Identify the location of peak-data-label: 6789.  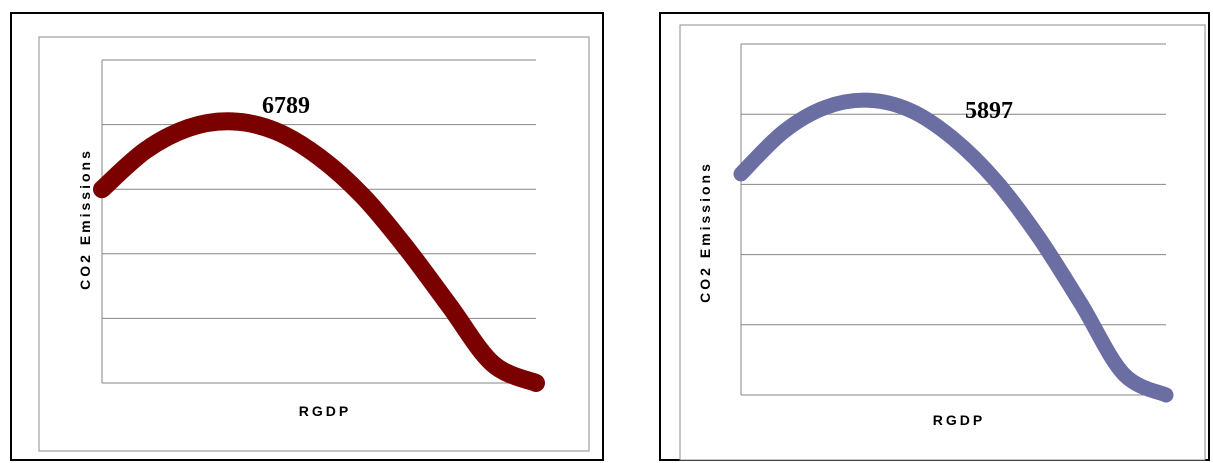
(286, 106).